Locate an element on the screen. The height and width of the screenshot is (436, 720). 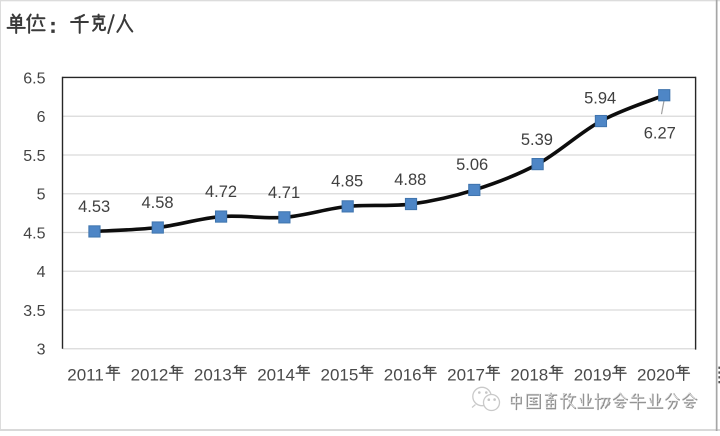
svg-text: 5 is located at coordinates (41, 195).